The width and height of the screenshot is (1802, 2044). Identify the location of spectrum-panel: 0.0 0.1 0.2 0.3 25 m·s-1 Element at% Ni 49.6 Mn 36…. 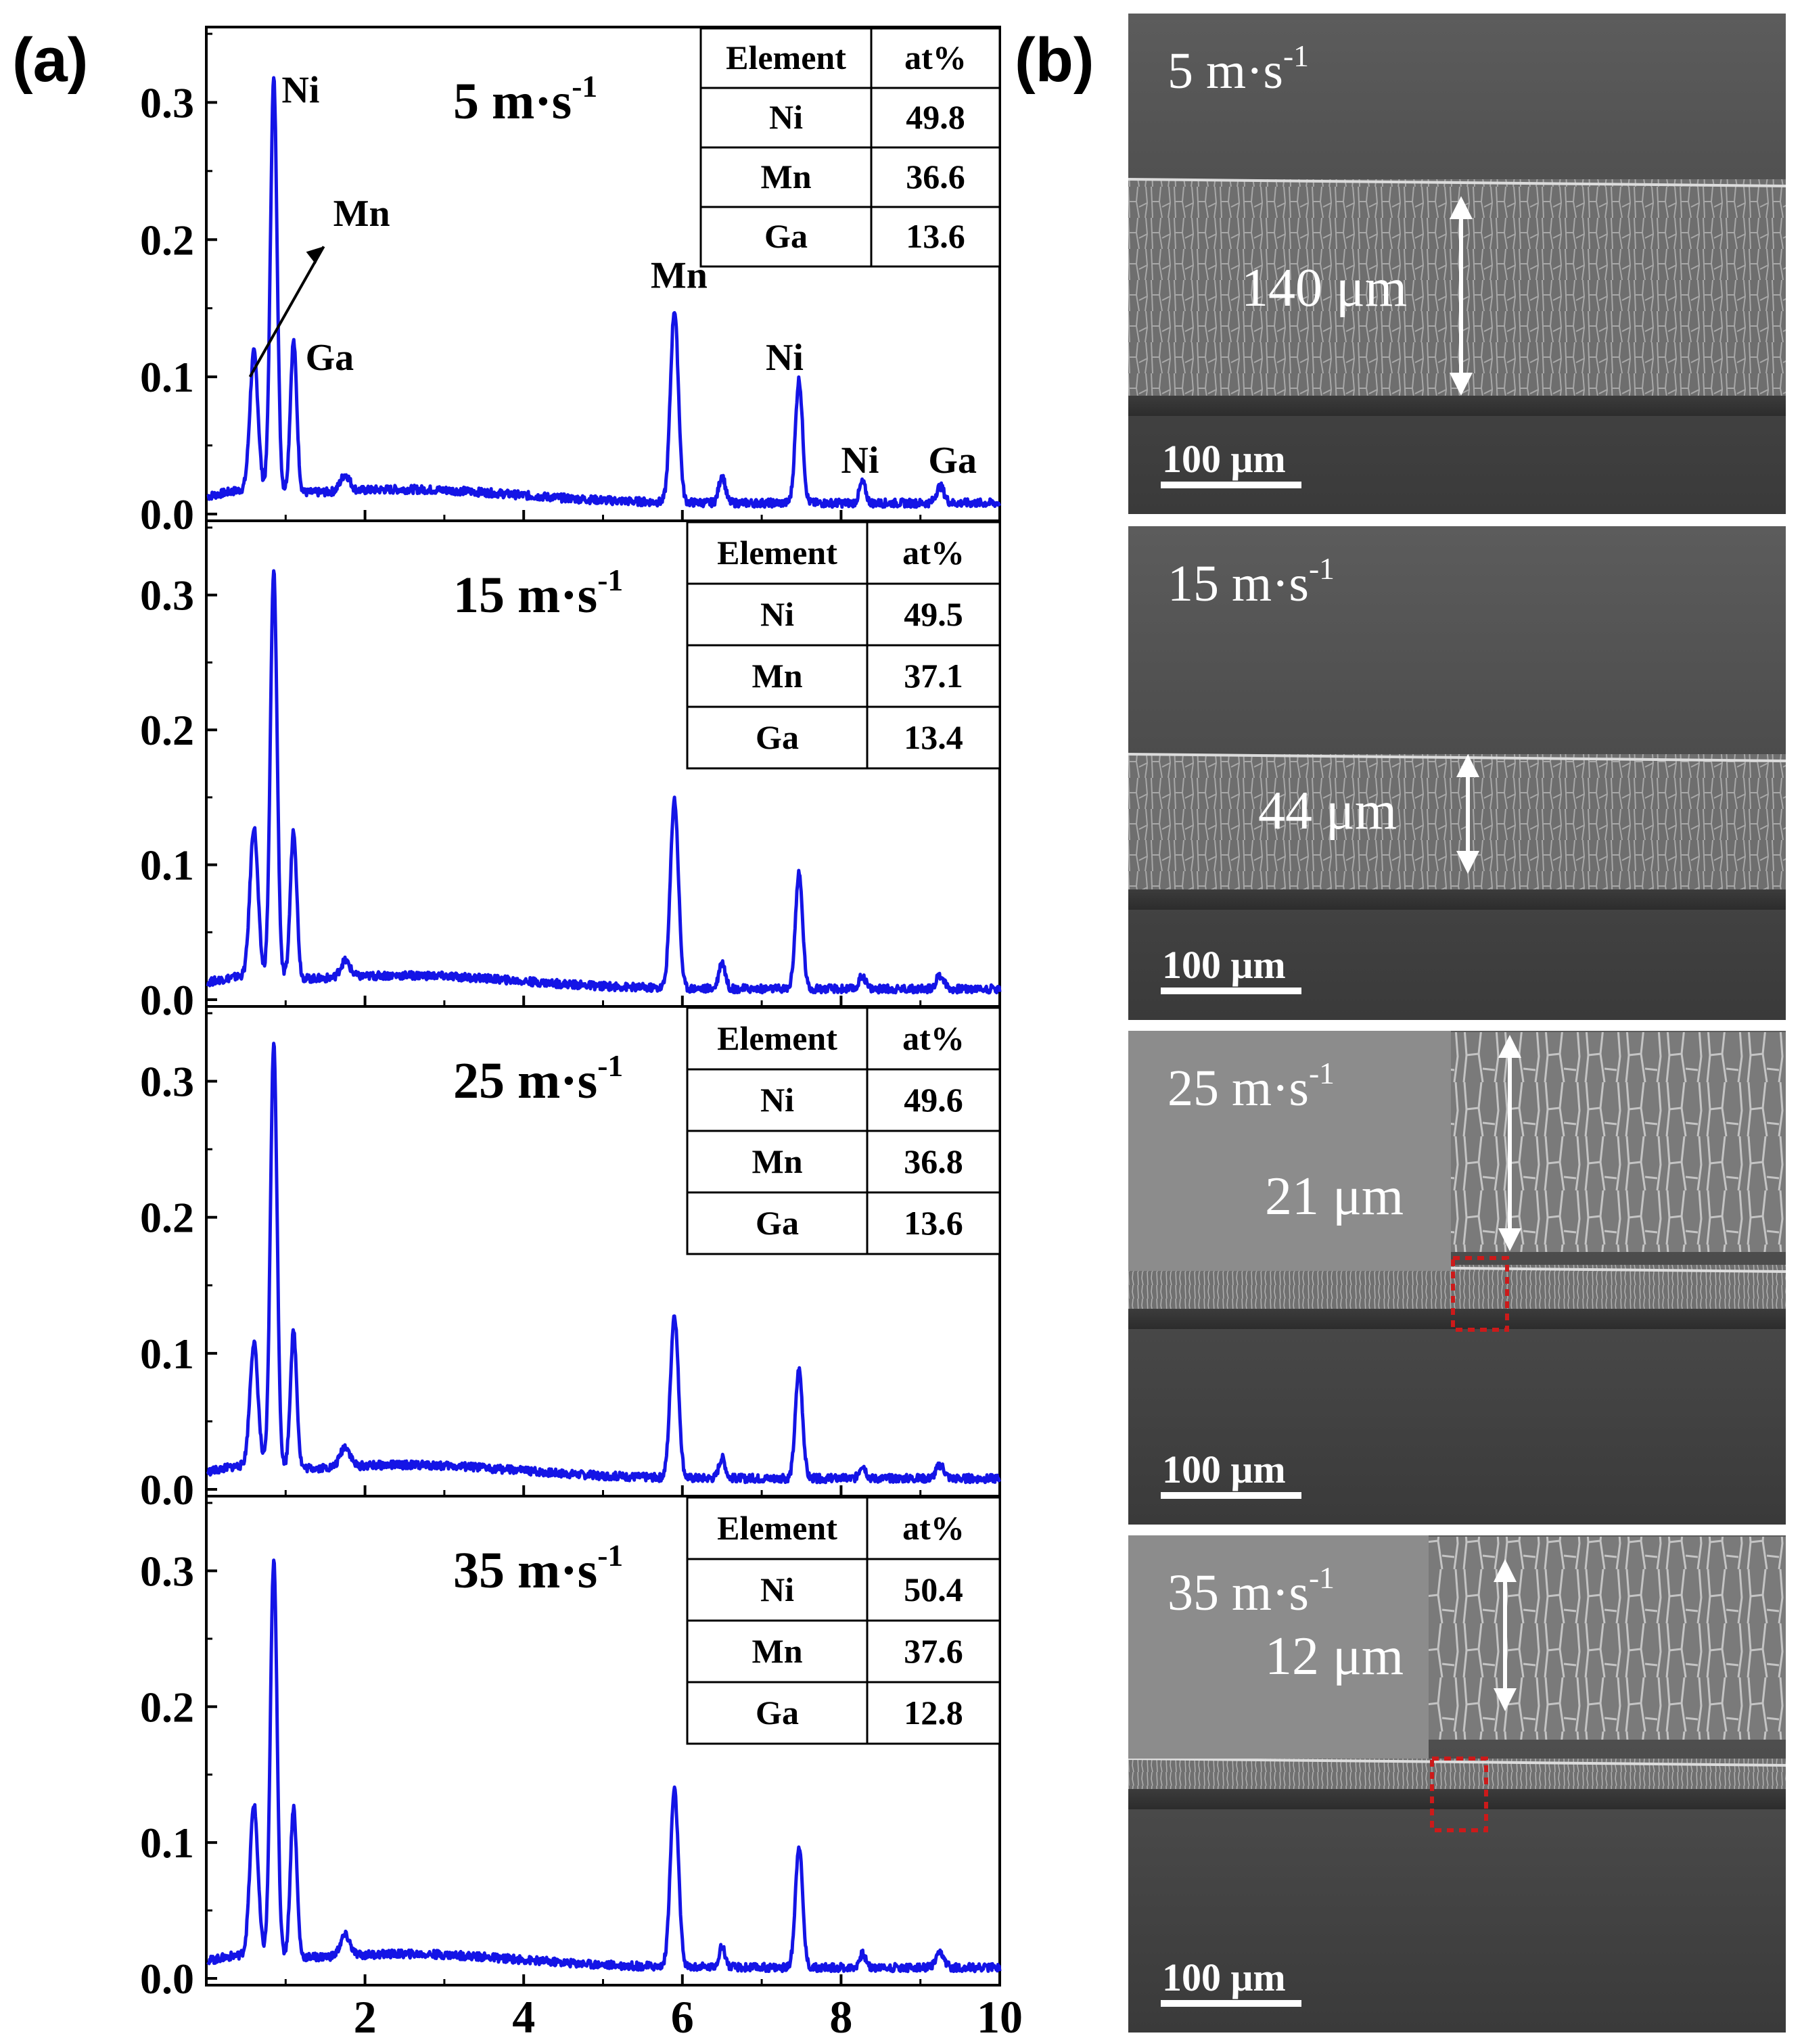
(571, 1259).